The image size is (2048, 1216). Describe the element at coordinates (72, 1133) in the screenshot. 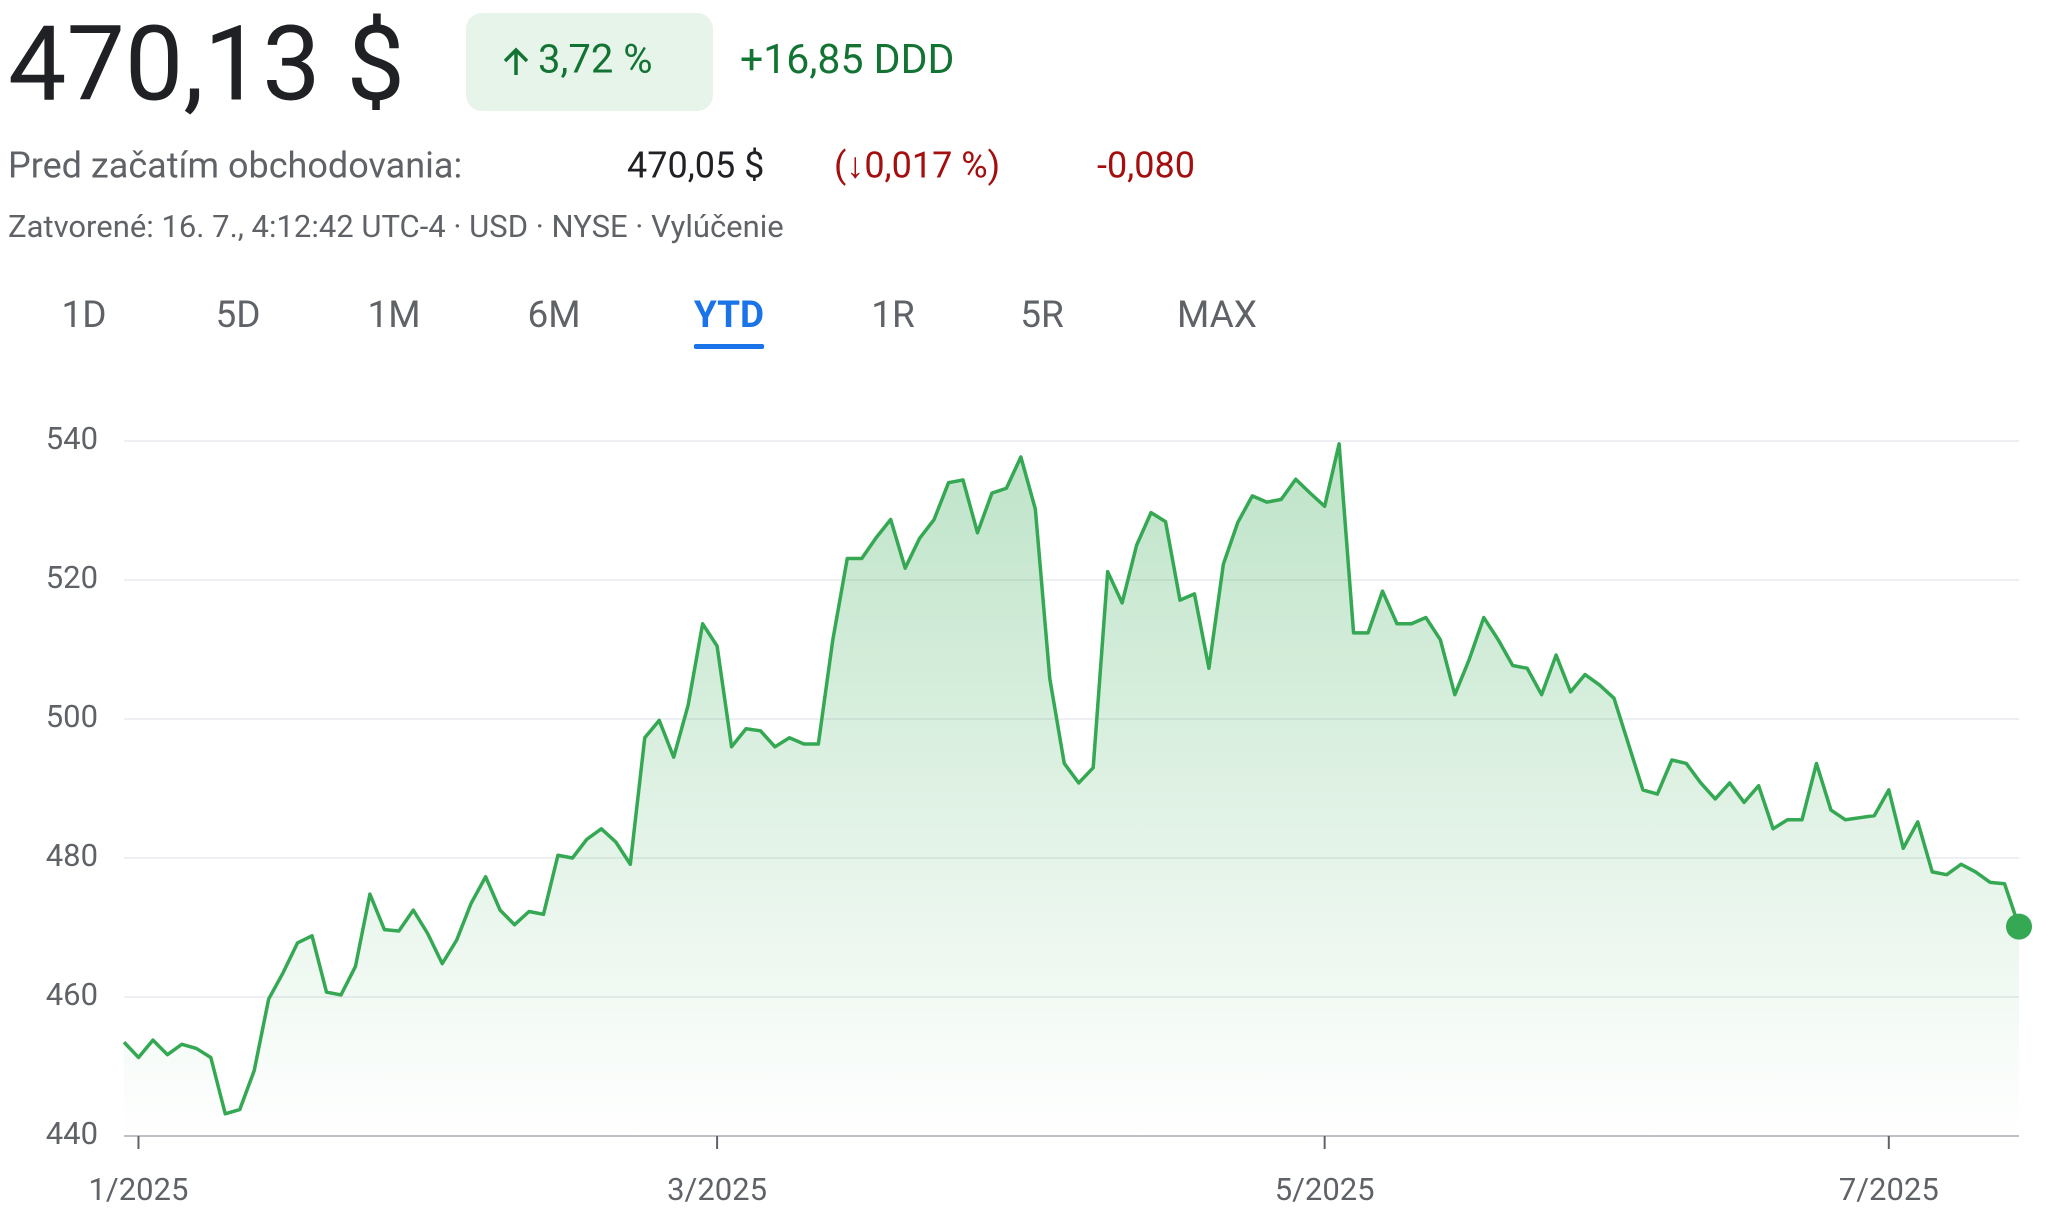

I see `y-tick-label: 440` at that location.